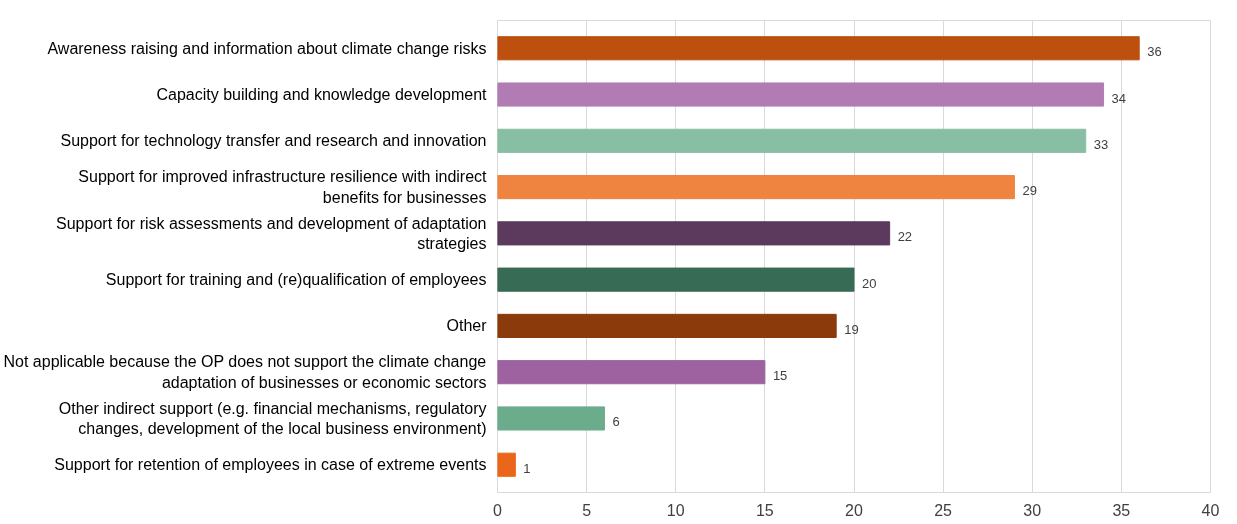 This screenshot has height=524, width=1237. Describe the element at coordinates (267, 48) in the screenshot. I see `y-tick-label: Awareness raising and information about climate change risks` at that location.